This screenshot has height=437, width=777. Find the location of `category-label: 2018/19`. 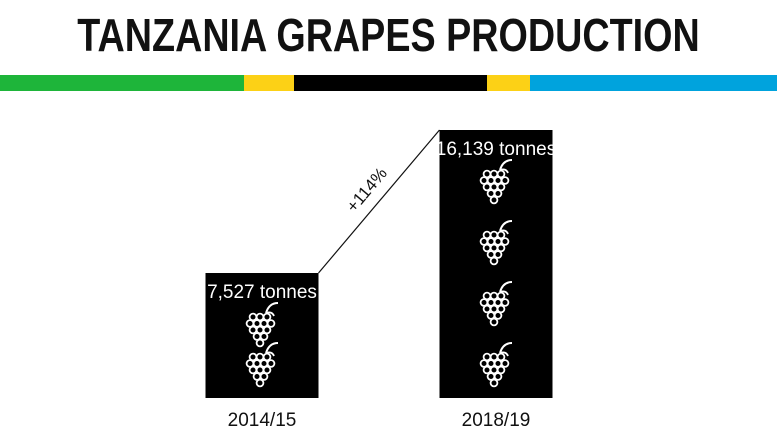

category-label: 2018/19 is located at coordinates (496, 420).